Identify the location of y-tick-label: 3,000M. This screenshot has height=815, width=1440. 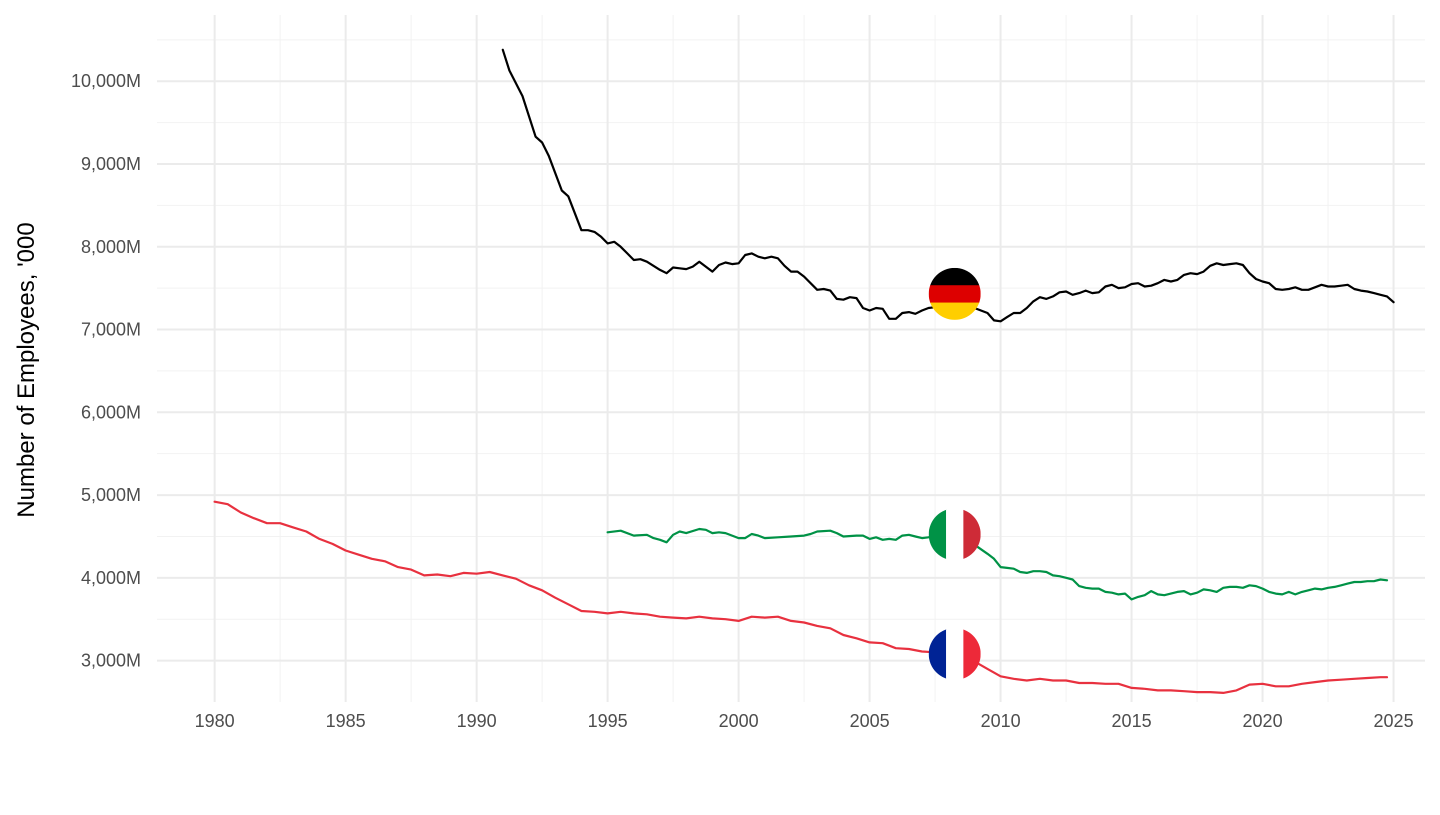
(111, 661).